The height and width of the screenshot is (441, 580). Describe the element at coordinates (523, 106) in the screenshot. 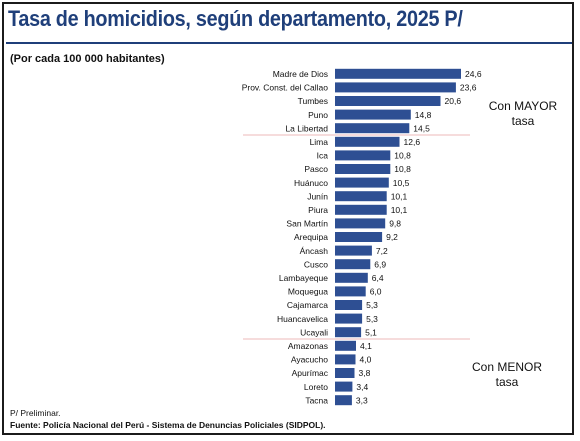

I see `high-group-label-line1: Con MAYOR` at that location.